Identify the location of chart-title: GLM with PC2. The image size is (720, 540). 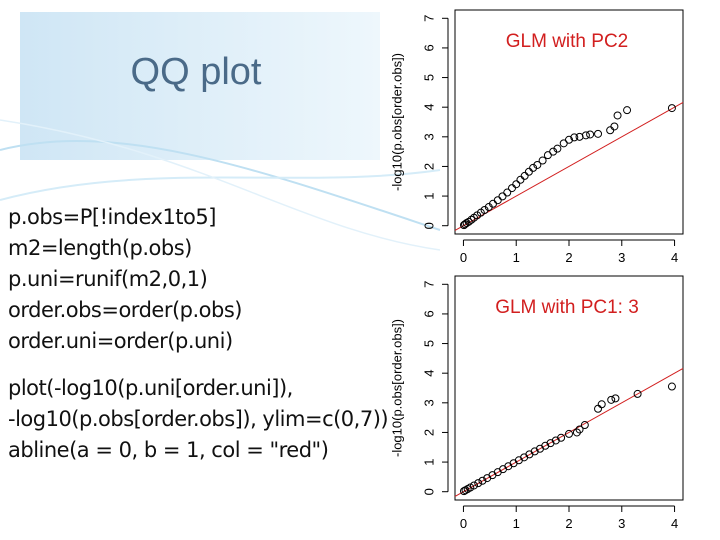
(567, 41).